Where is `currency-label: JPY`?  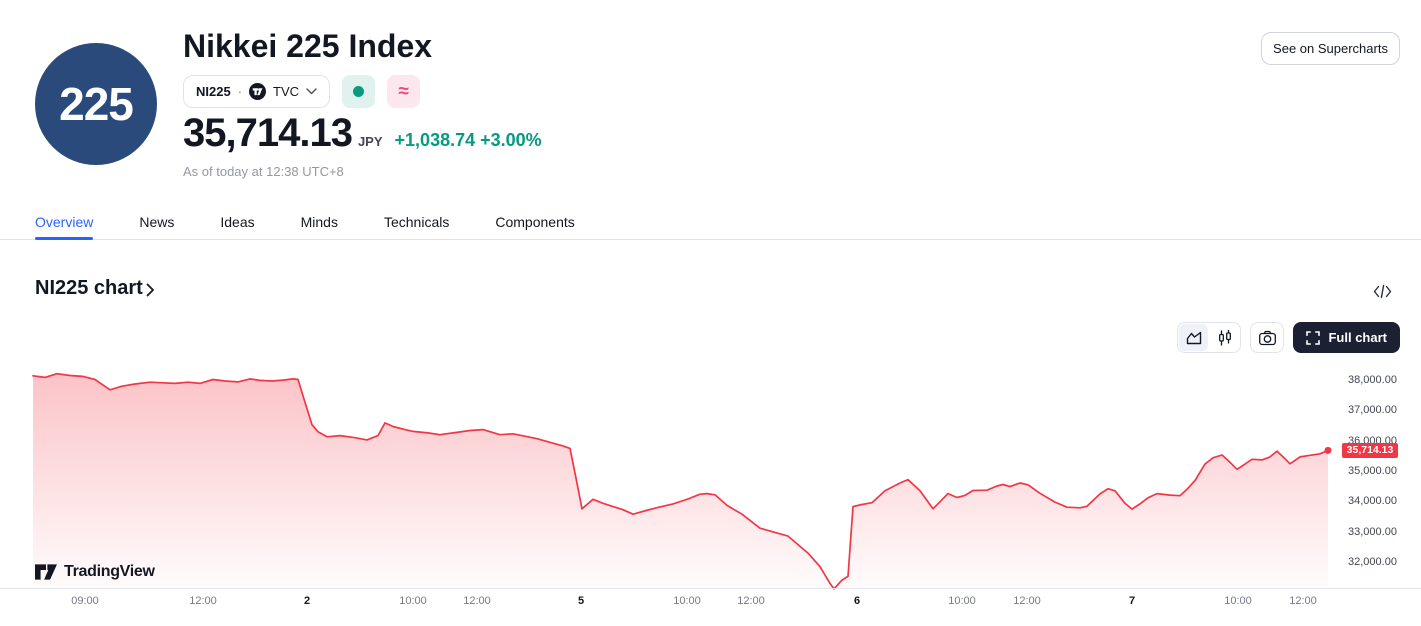 currency-label: JPY is located at coordinates (370, 141).